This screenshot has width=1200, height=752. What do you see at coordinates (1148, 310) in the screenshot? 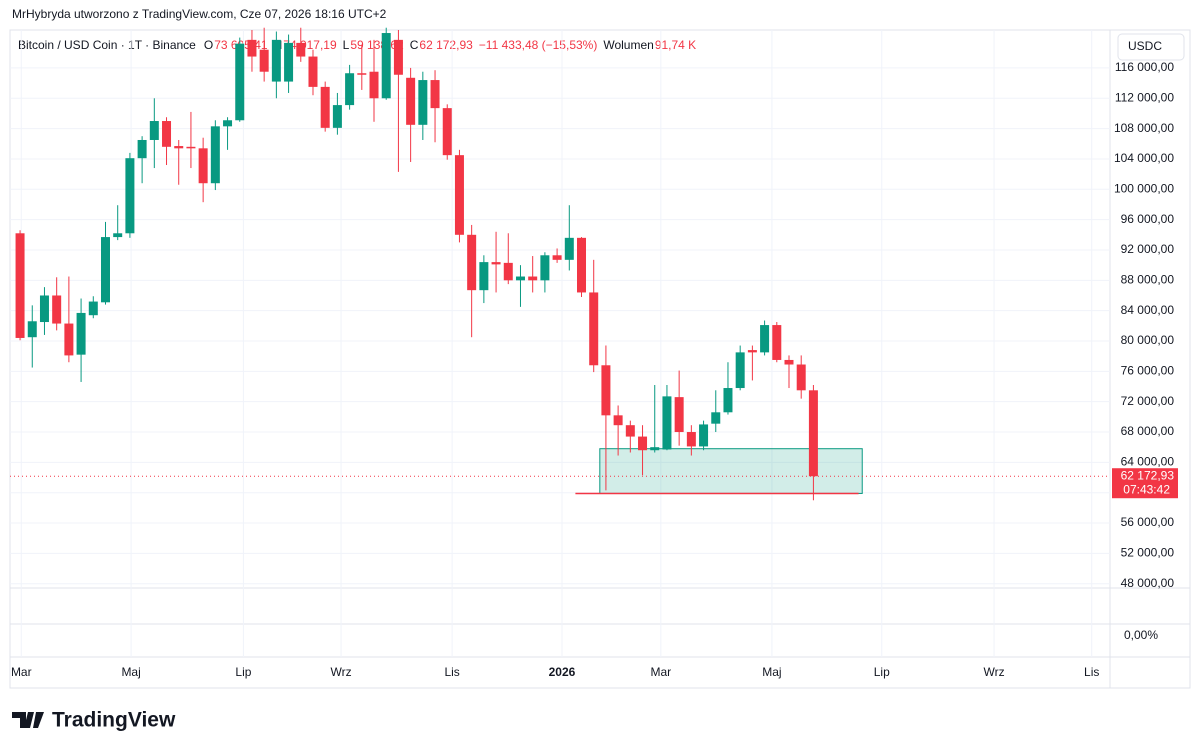
I see `y-tick-label: 84 000,00` at bounding box center [1148, 310].